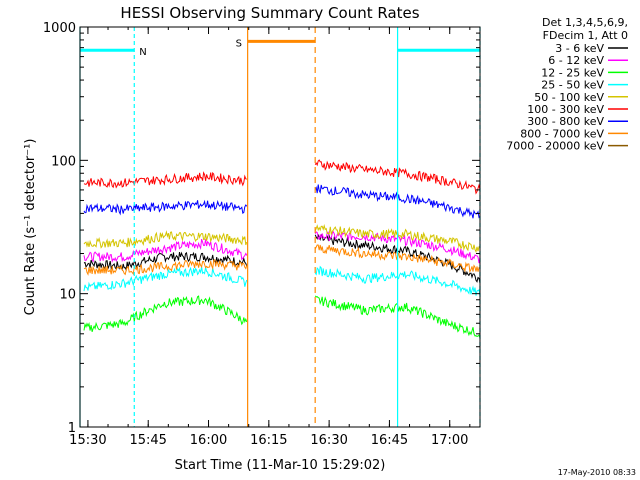 The image size is (640, 480). I want to click on timestamp: 17-May-2010 08:33, so click(597, 472).